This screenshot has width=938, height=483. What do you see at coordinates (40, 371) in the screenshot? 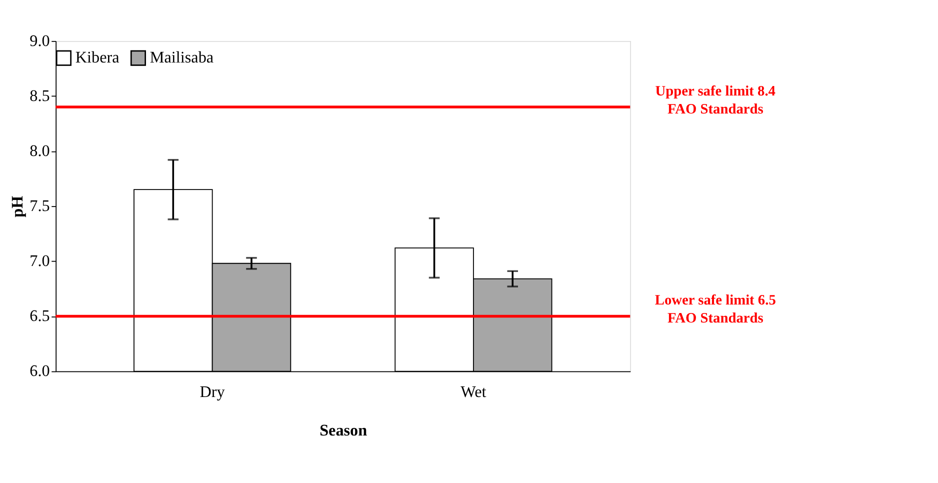
I see `y-tick-label: 6.0` at bounding box center [40, 371].